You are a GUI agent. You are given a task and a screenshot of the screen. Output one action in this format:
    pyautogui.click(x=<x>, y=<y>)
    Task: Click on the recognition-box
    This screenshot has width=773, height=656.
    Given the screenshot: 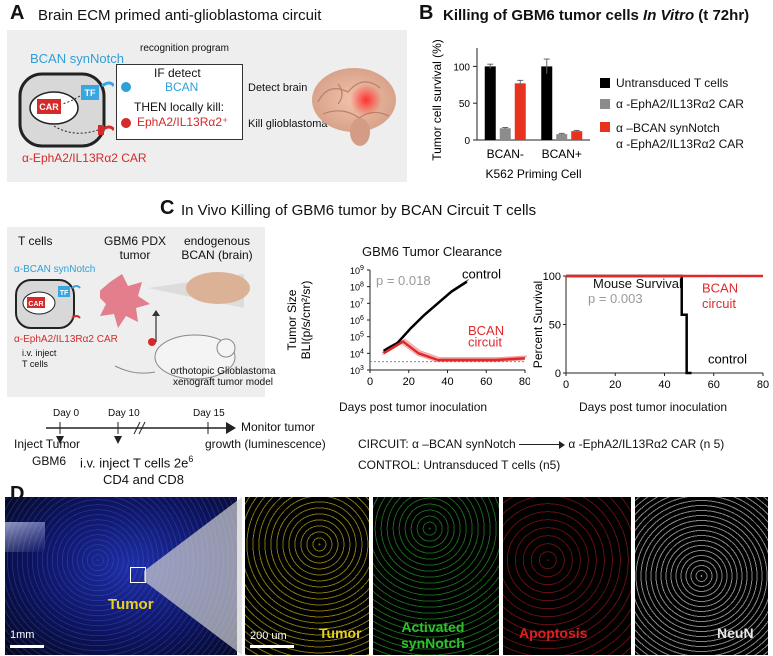 What is the action you would take?
    pyautogui.click(x=179, y=102)
    